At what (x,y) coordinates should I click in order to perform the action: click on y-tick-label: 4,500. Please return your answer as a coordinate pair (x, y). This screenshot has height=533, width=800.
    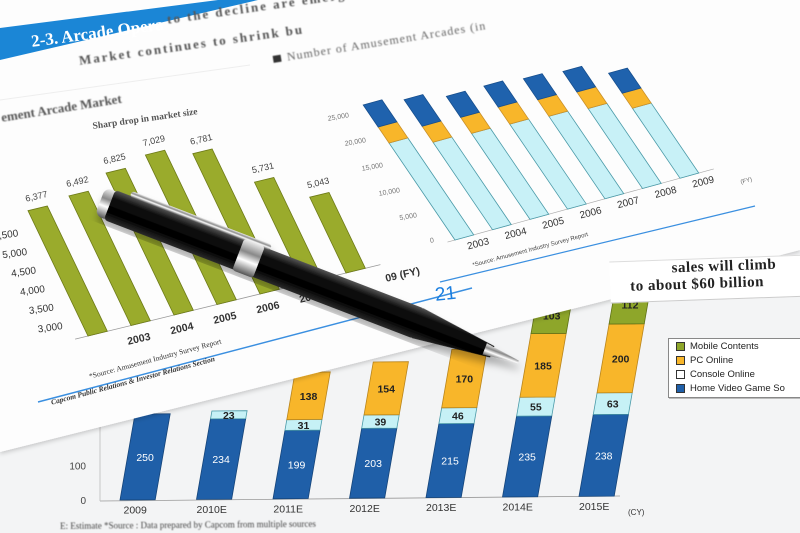
    Looking at the image, I should click on (23, 272).